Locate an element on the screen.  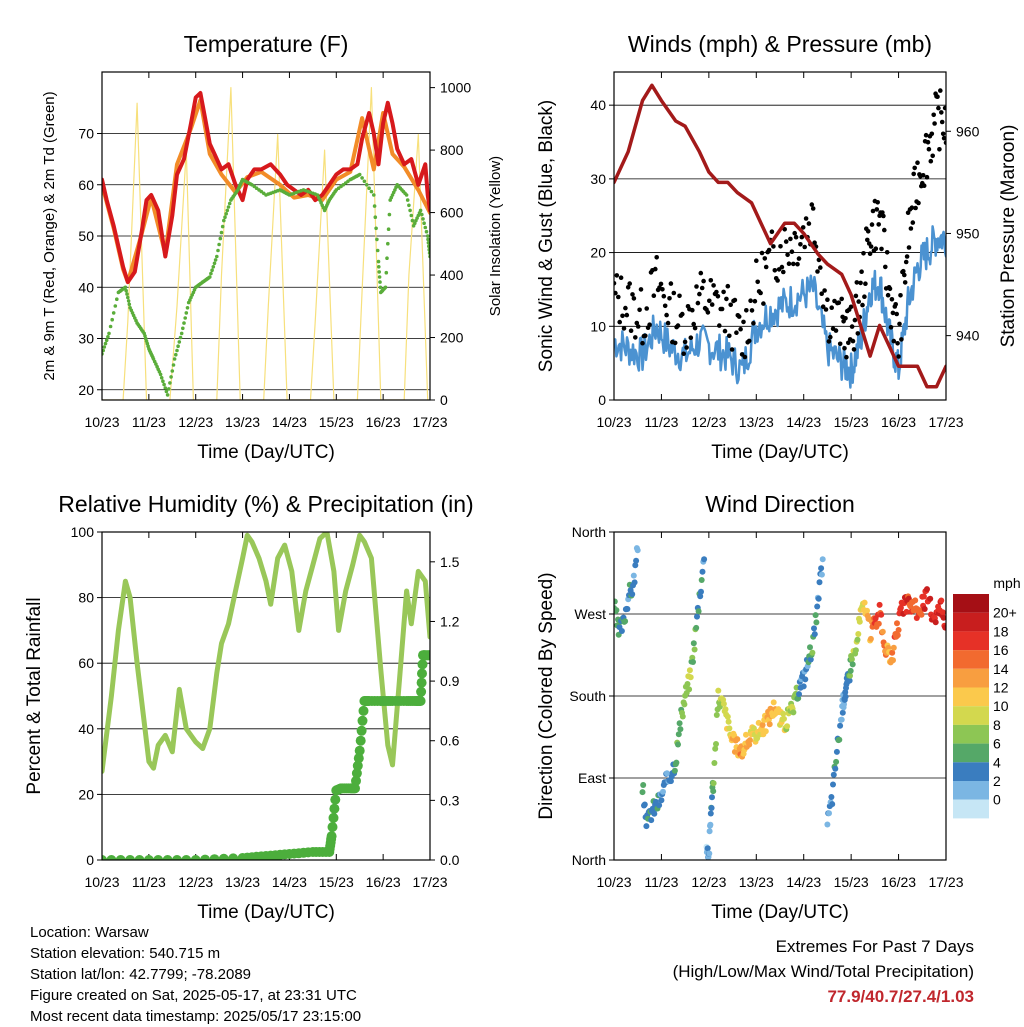
x-tick-label: 16/23 is located at coordinates (898, 422).